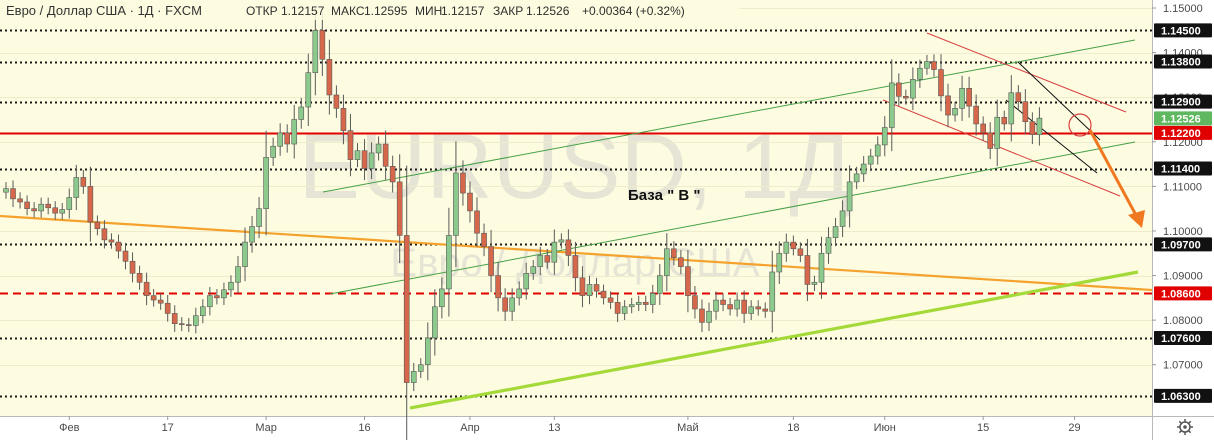  Describe the element at coordinates (1074, 428) in the screenshot. I see `x-tick-label-10: 29` at that location.